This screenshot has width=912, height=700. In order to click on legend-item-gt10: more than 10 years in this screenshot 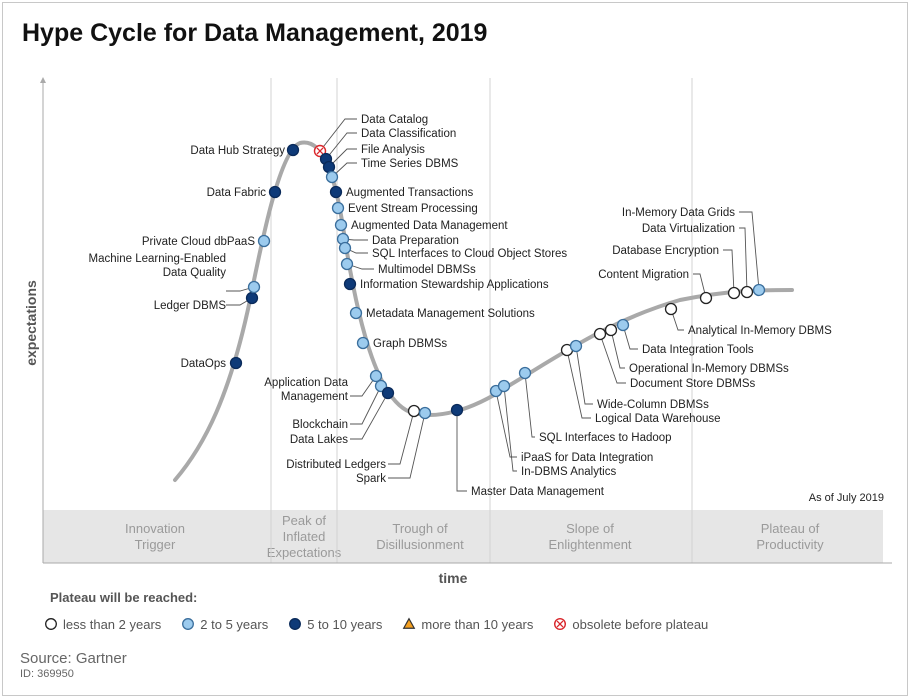, I will do `click(467, 624)`.